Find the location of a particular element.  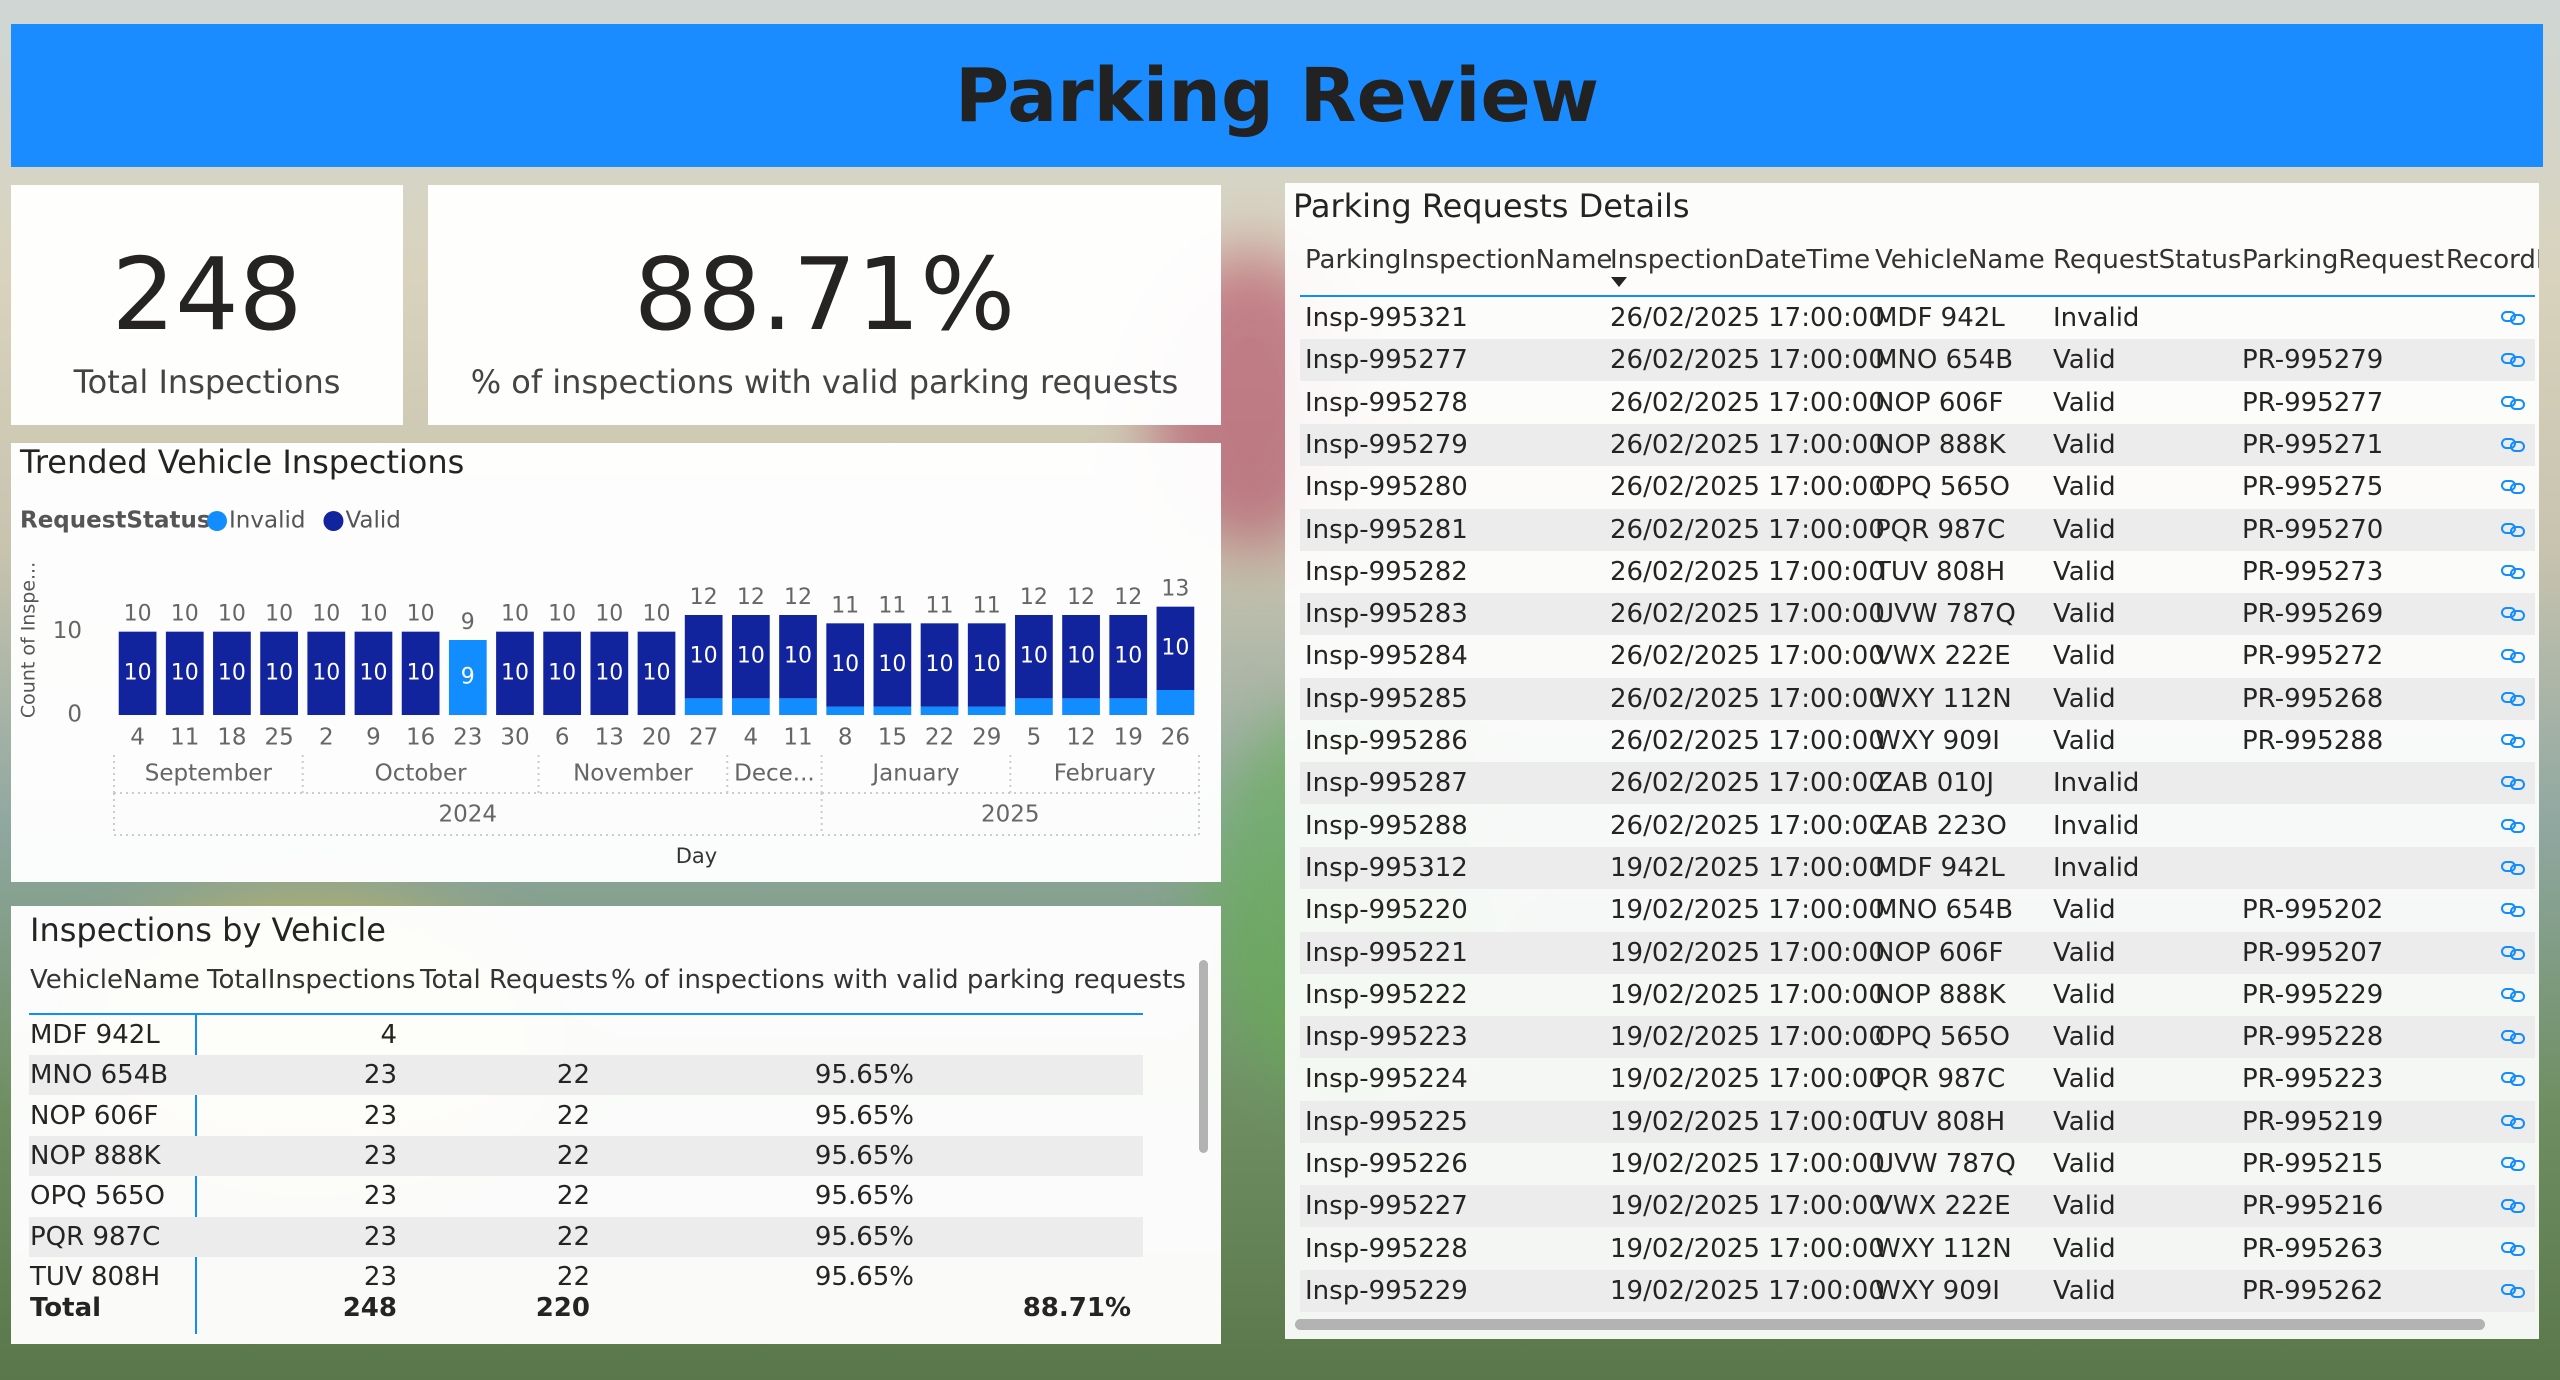

table-cell: PR-995269 is located at coordinates (2312, 614).